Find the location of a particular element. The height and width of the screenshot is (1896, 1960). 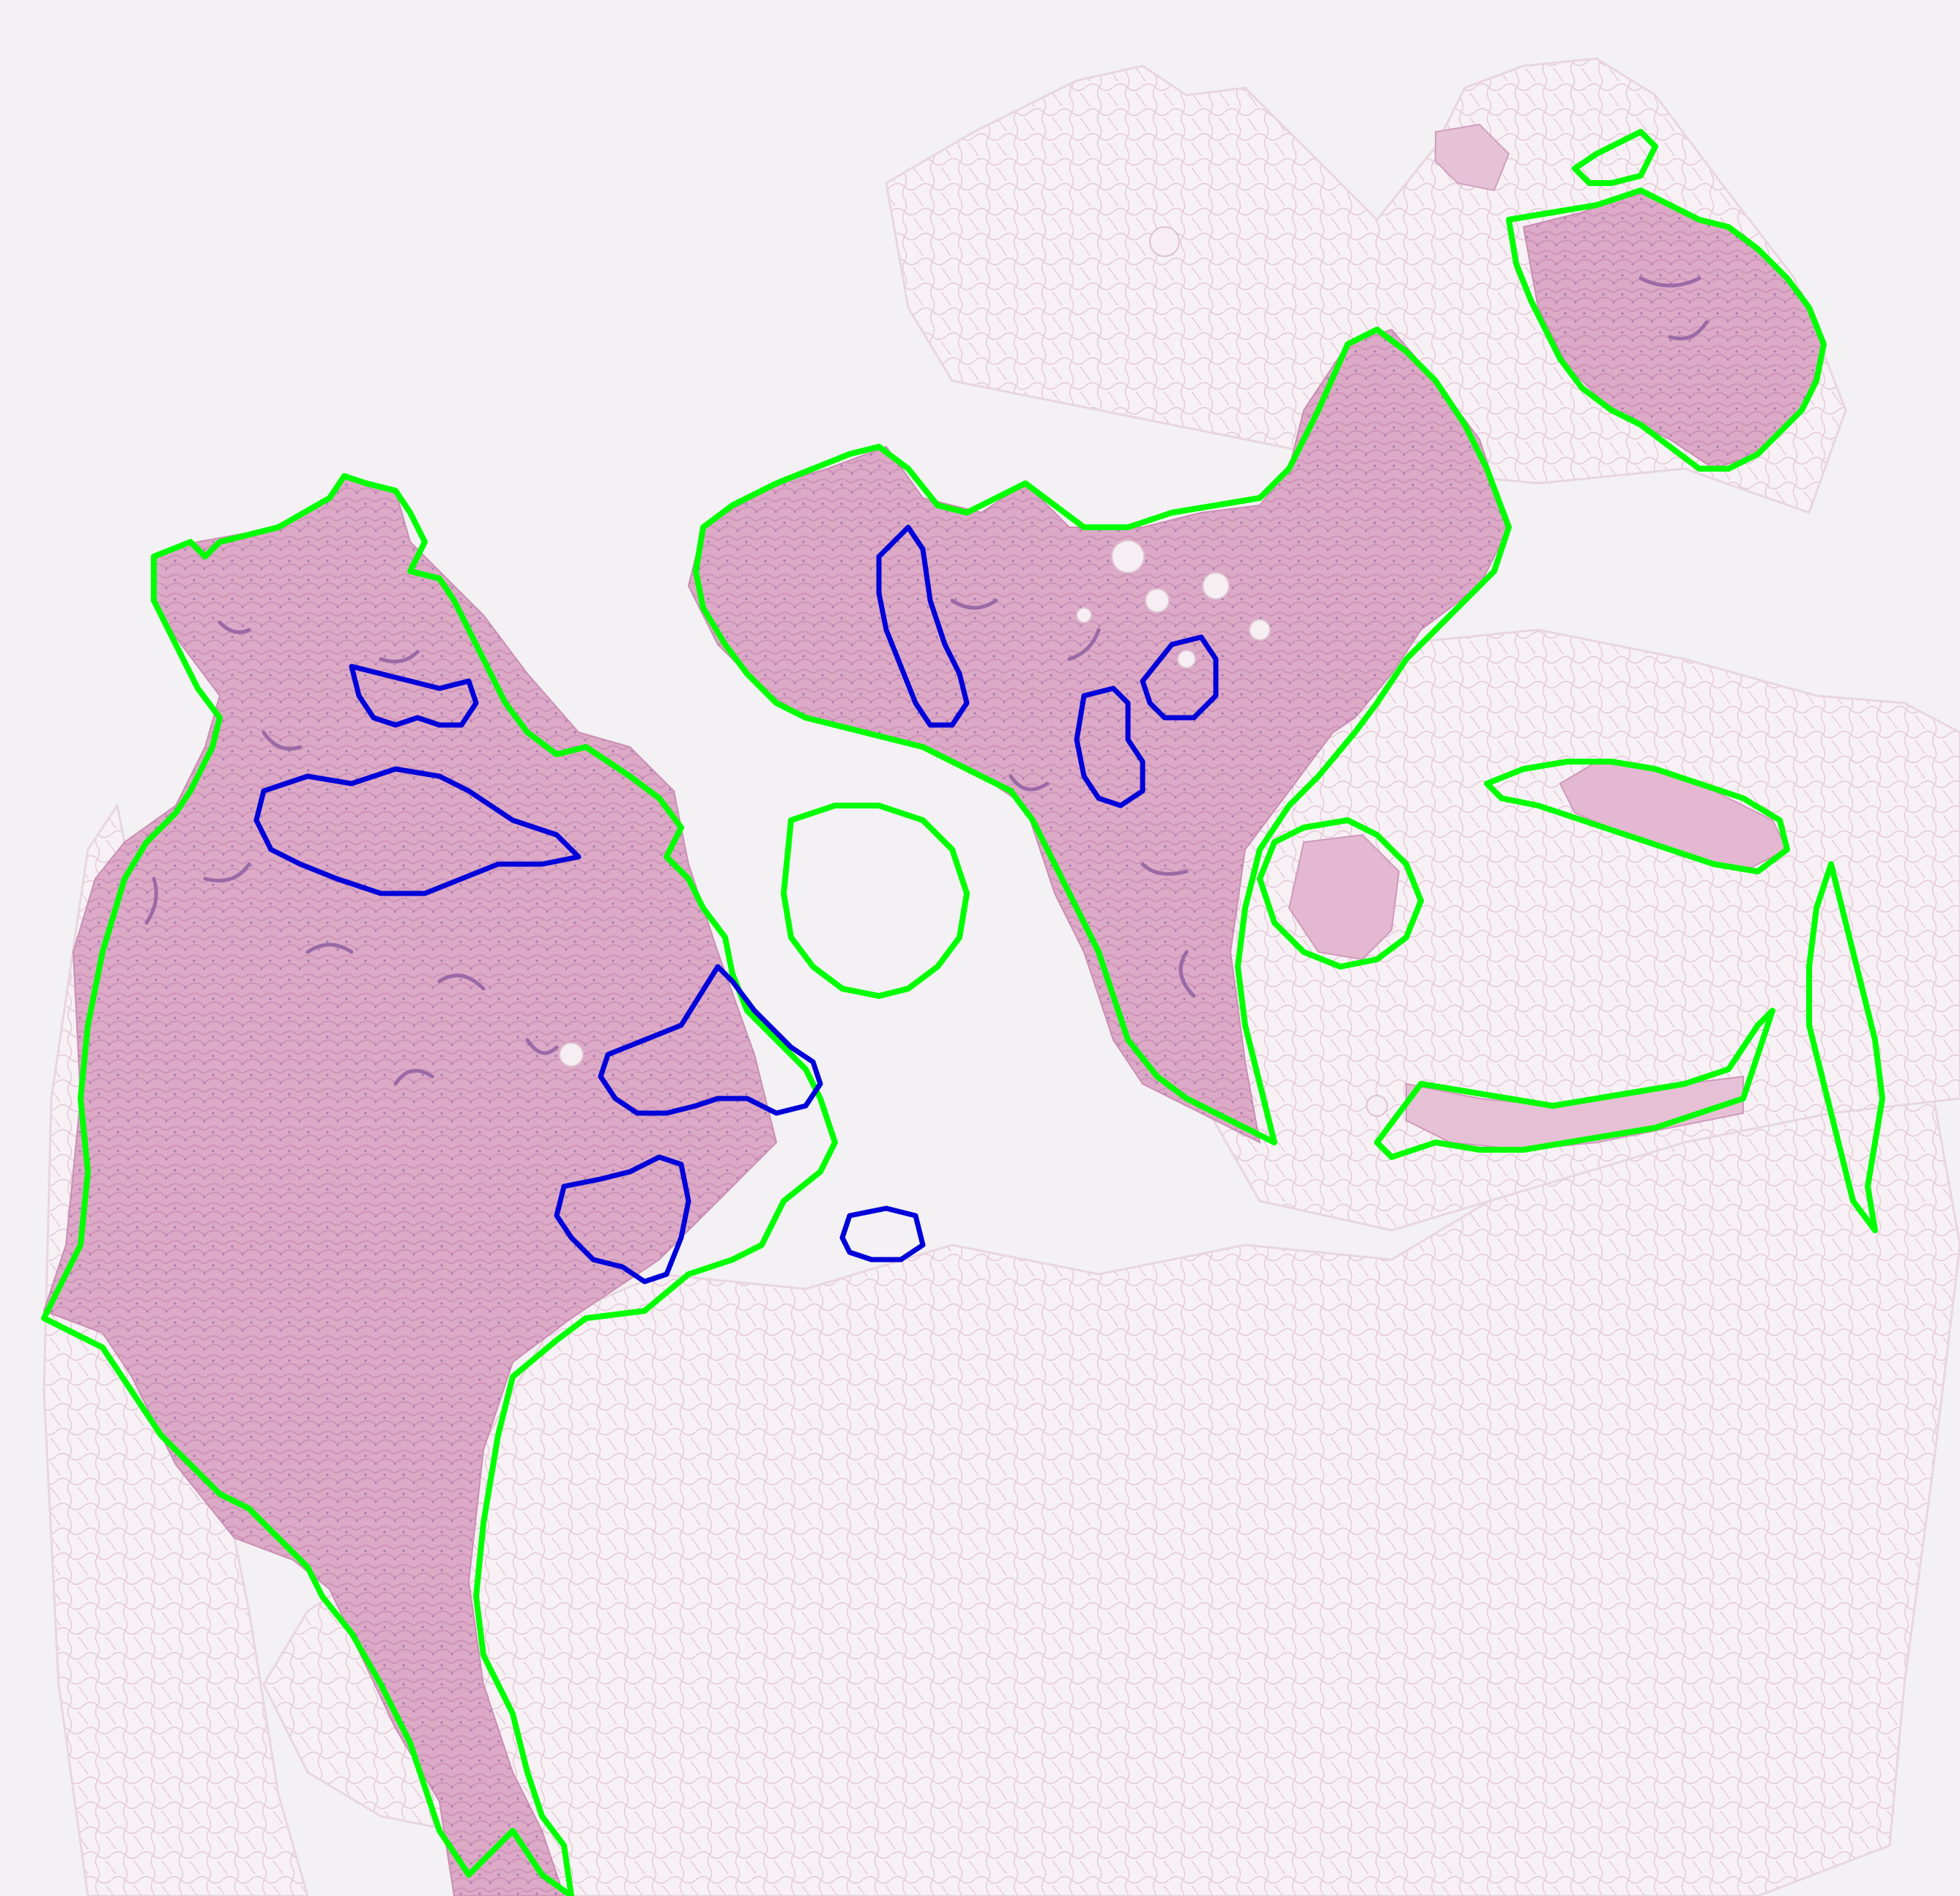

green-annotation-fat-pocket is located at coordinates (875, 901).